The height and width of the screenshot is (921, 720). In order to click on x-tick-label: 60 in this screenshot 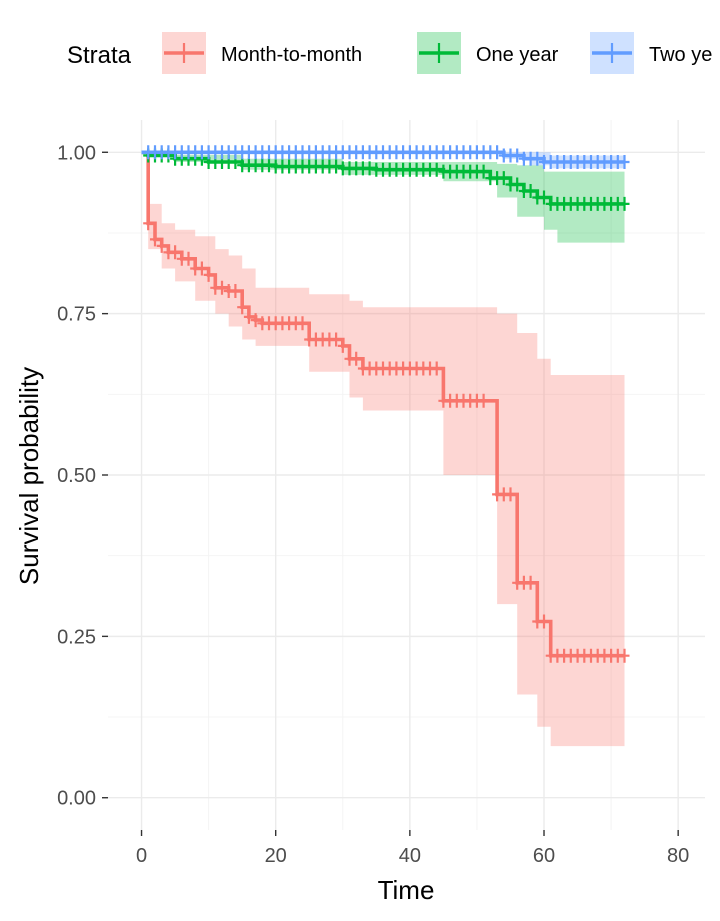, I will do `click(544, 856)`.